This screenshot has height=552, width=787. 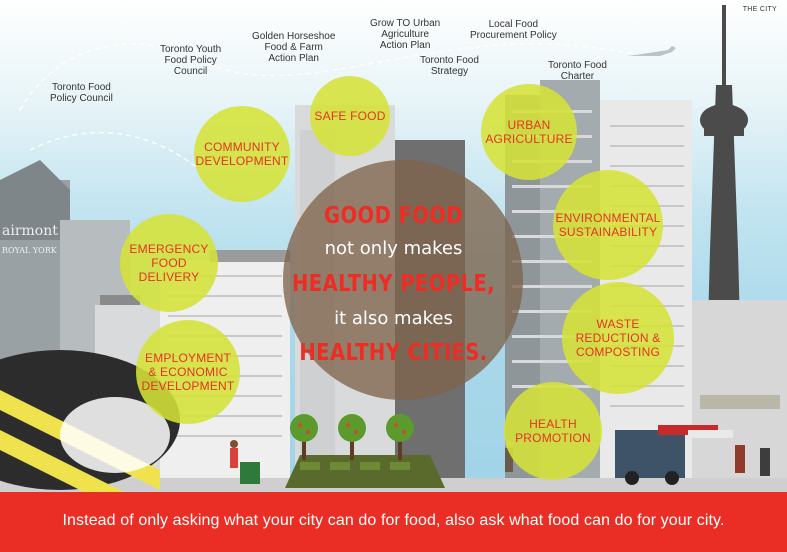 I want to click on bubble-urban-agriculture: URBAN AGRICULTURE, so click(x=529, y=132).